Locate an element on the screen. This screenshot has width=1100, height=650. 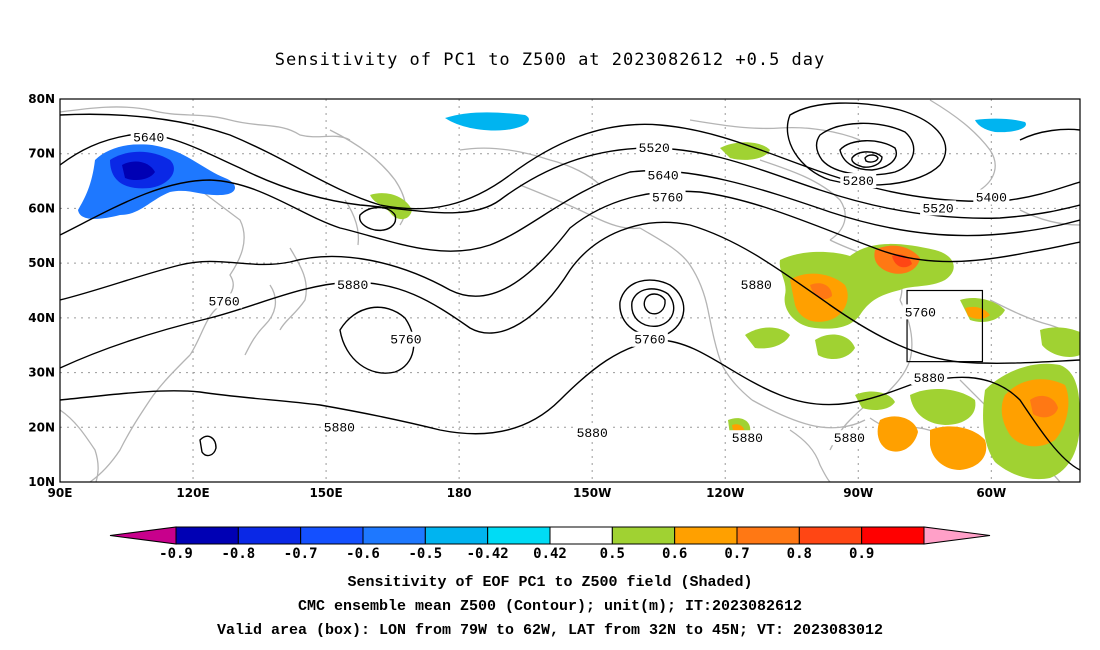
lat-label: 40N is located at coordinates (41, 318).